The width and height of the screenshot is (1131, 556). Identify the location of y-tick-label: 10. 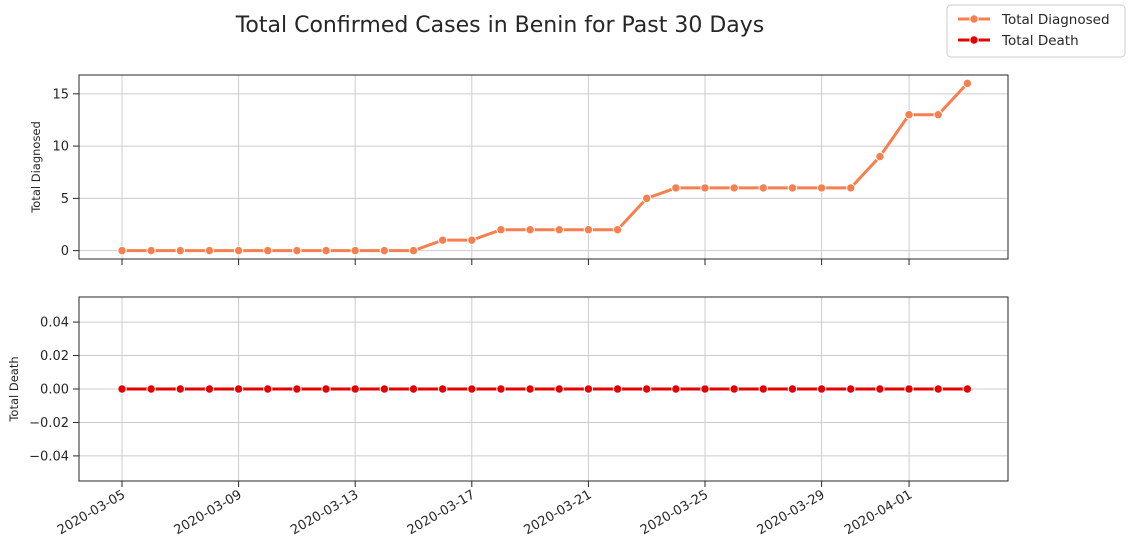
(60, 147).